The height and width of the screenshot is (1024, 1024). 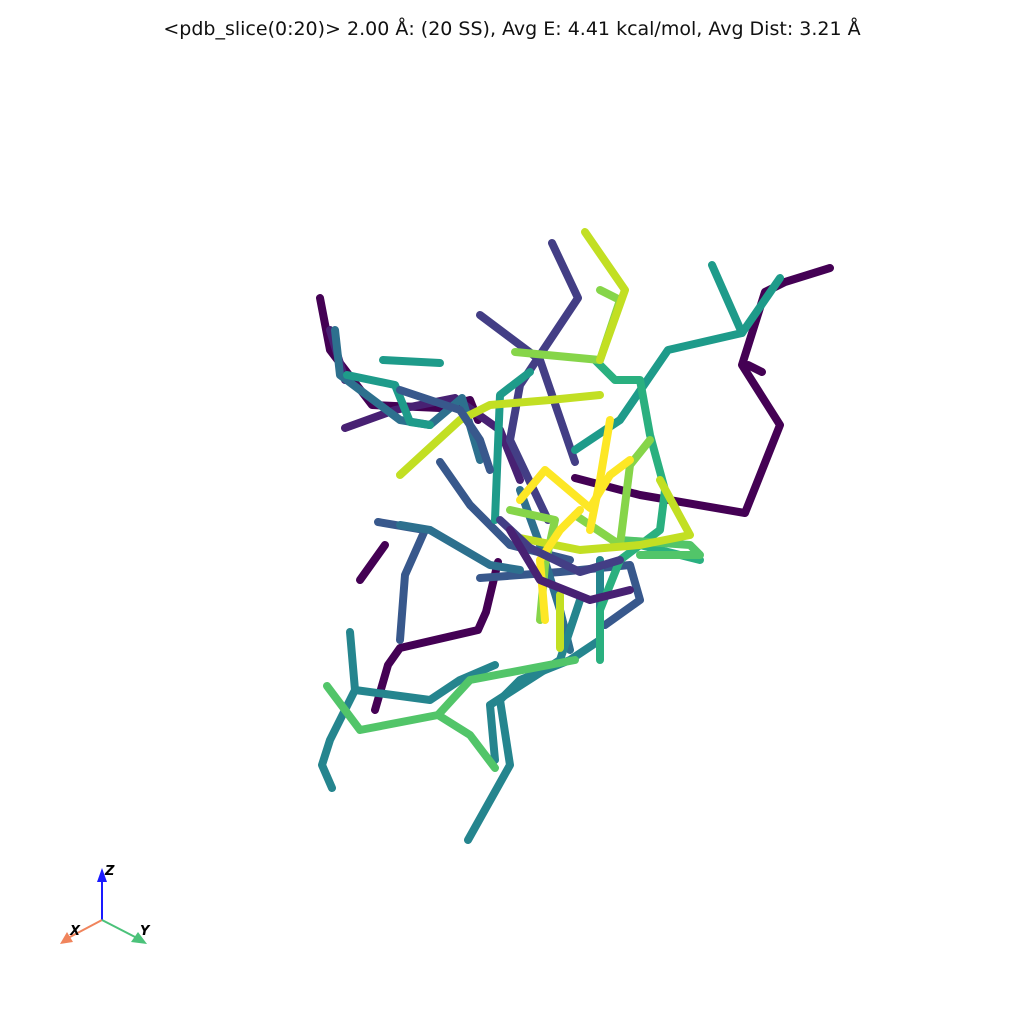 What do you see at coordinates (102, 875) in the screenshot?
I see `z-axis-arrow` at bounding box center [102, 875].